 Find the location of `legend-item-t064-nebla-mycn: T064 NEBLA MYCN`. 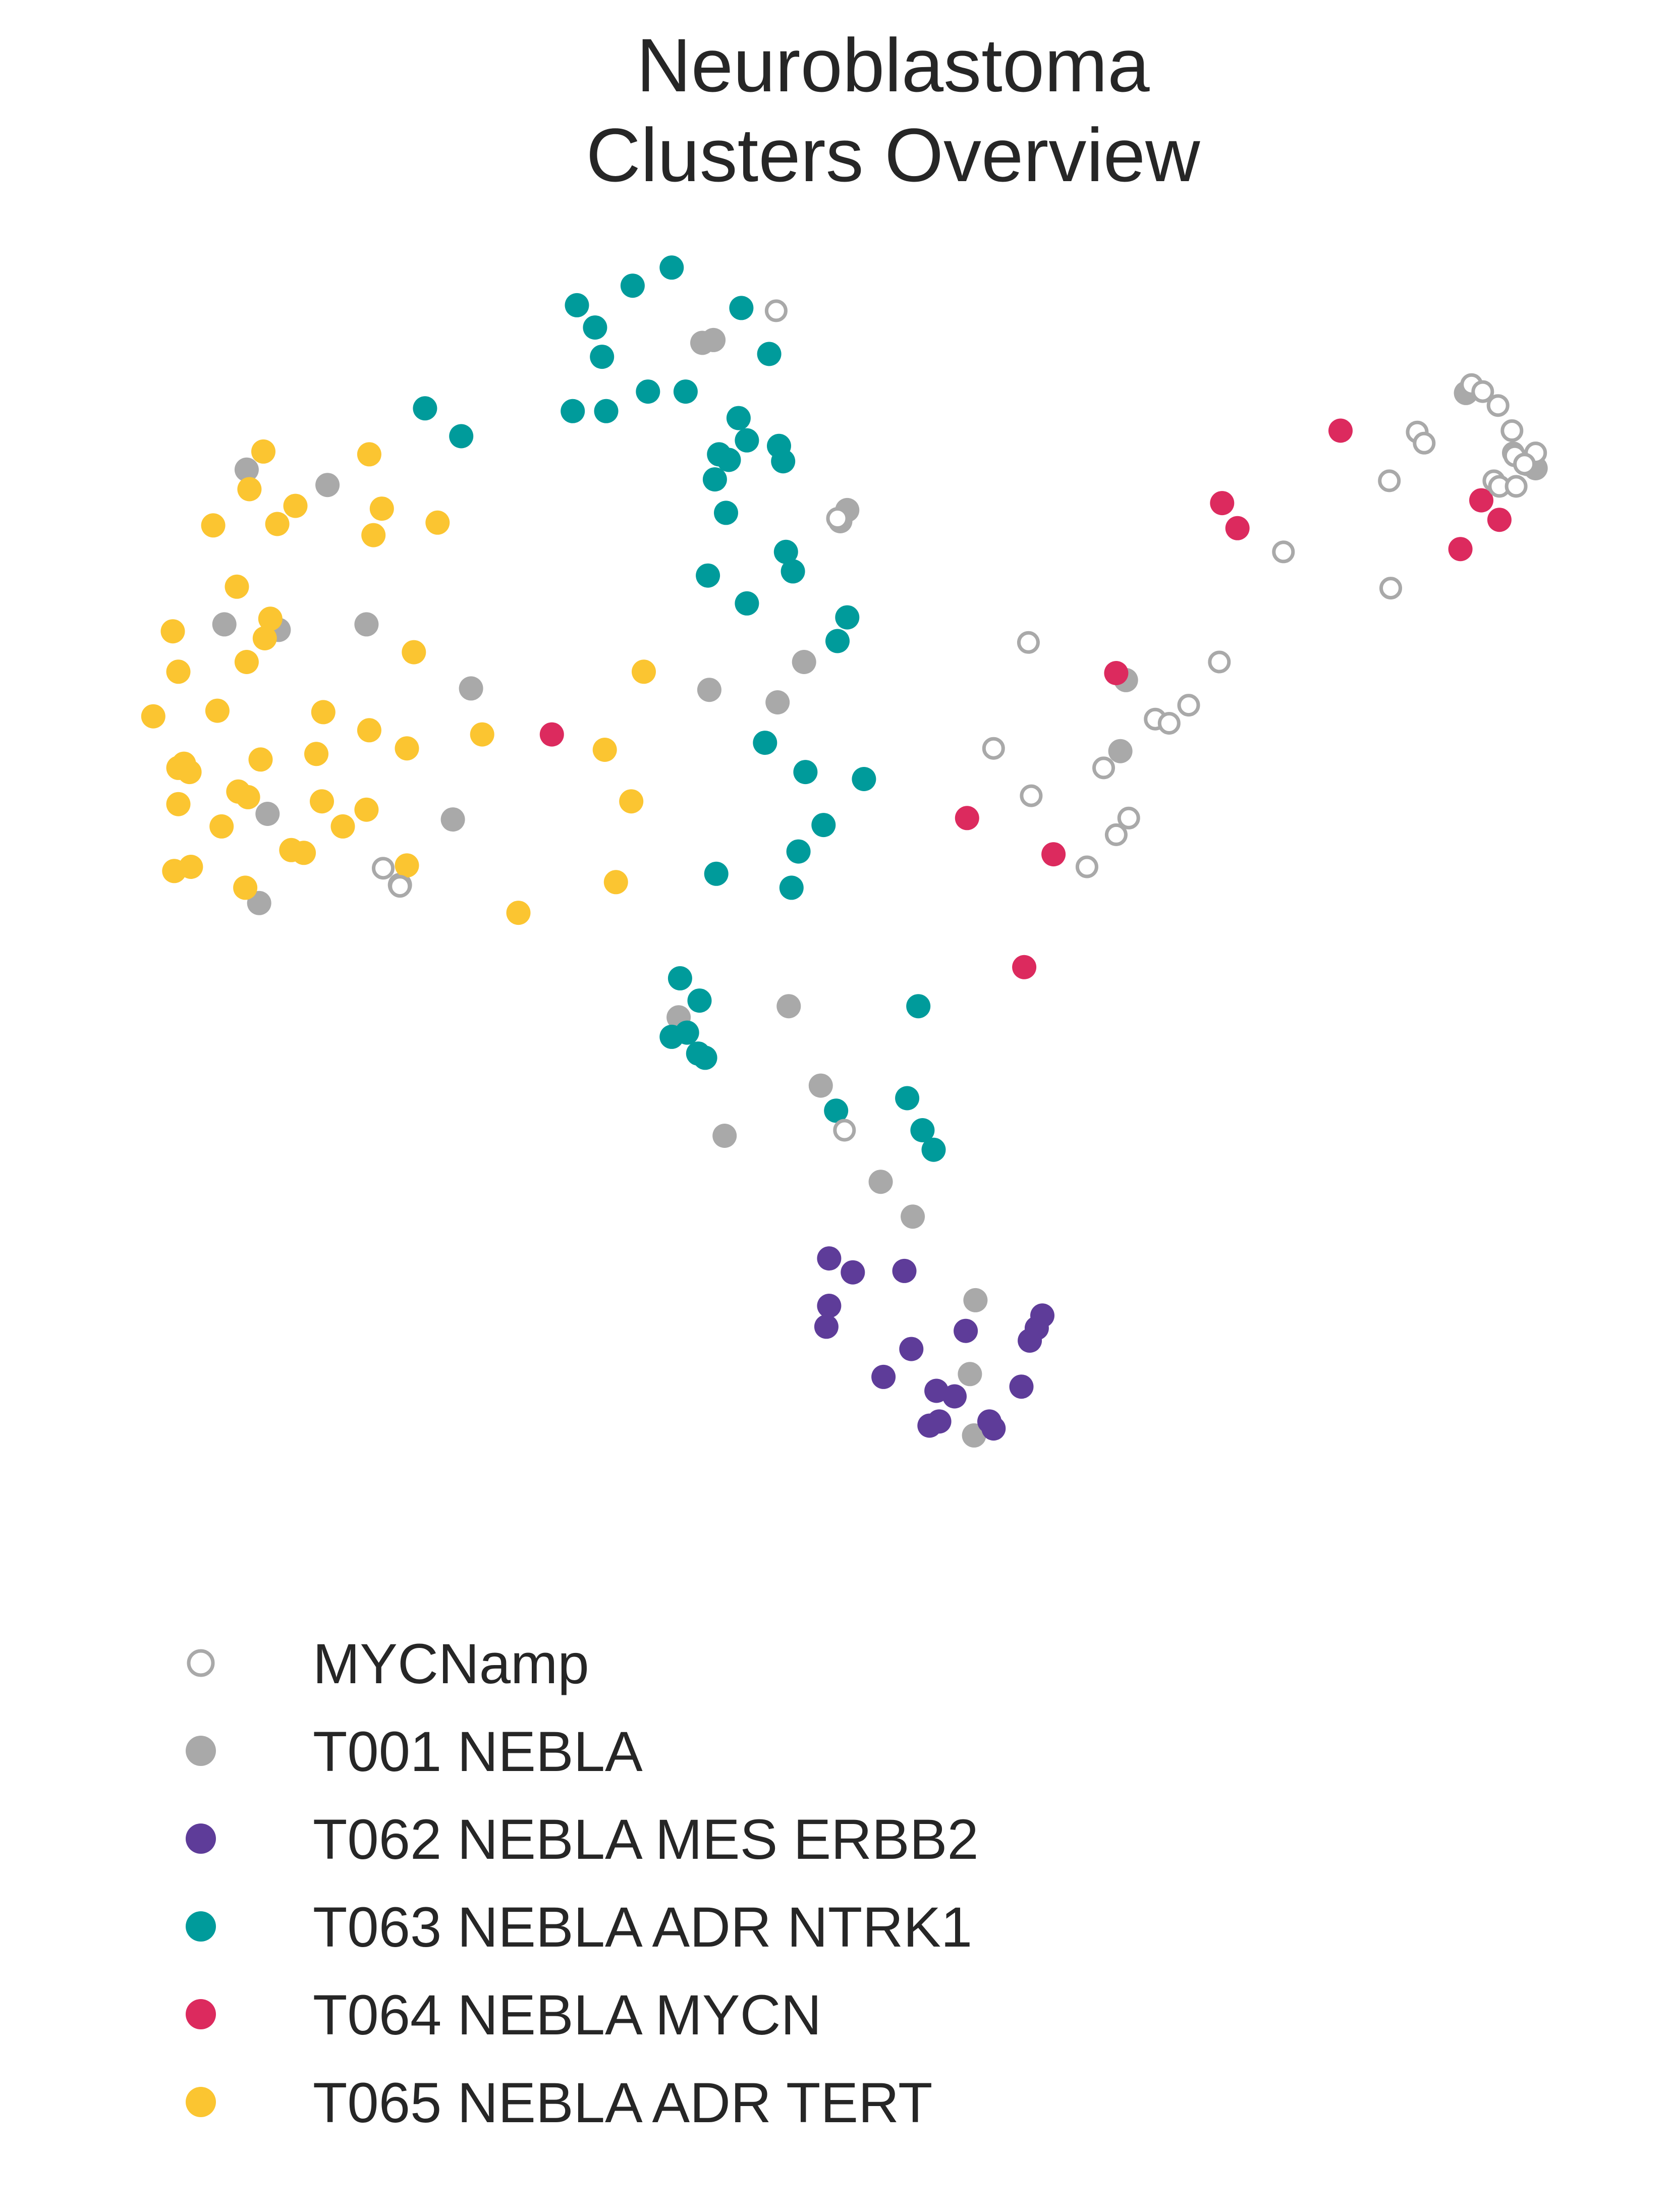

legend-item-t064-nebla-mycn: T064 NEBLA MYCN is located at coordinates (503, 2015).